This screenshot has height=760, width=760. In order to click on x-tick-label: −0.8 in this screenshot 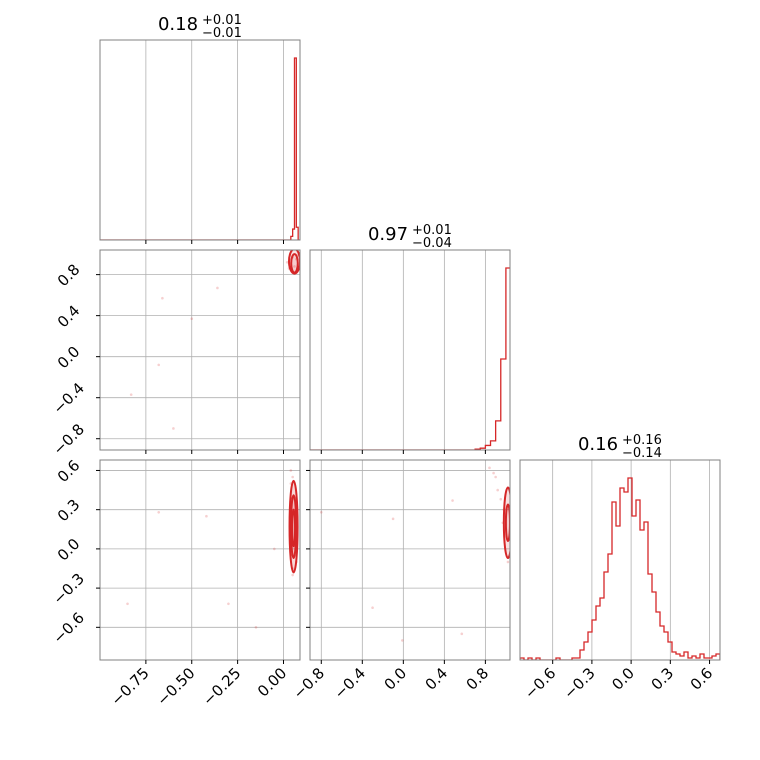, I will do `click(309, 683)`.